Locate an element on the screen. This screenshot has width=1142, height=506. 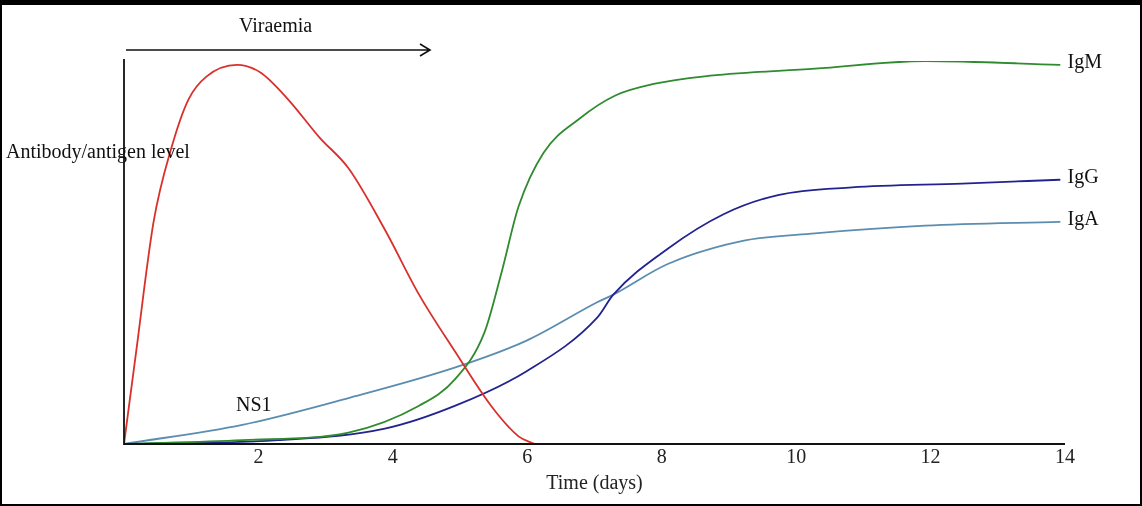
series-label: IgG is located at coordinates (1083, 176).